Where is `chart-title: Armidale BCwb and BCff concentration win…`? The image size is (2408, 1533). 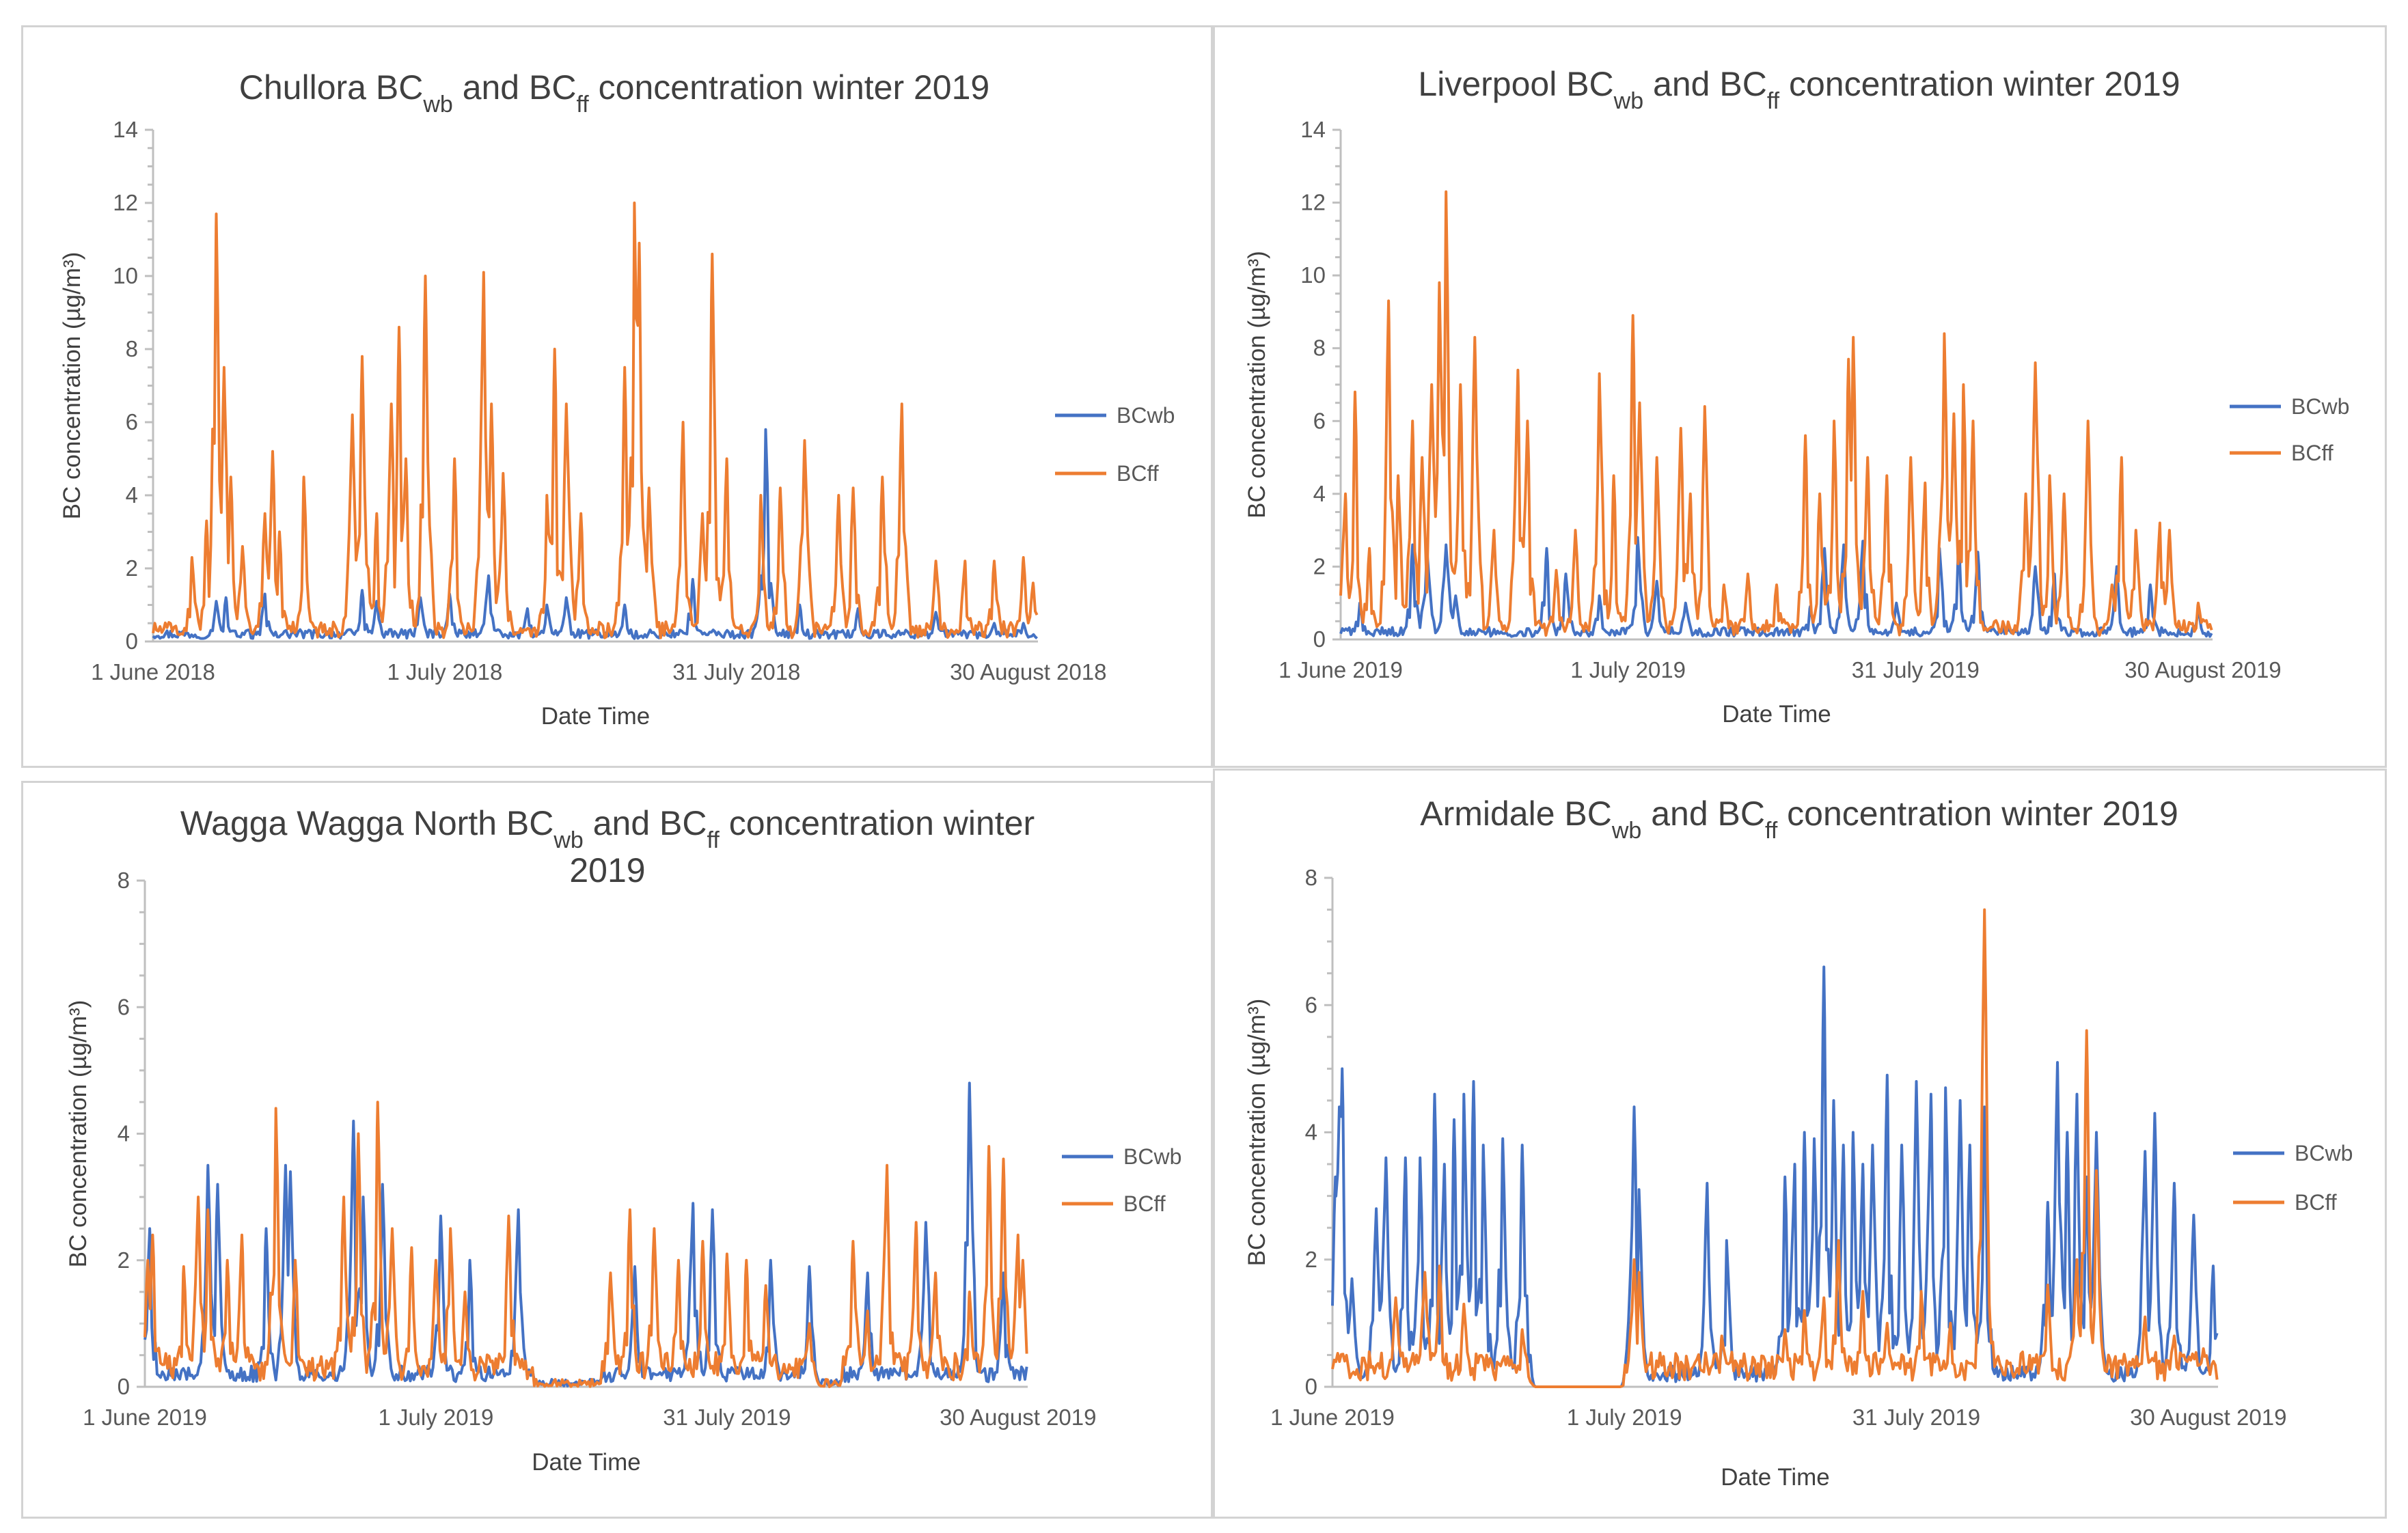
chart-title: Armidale BCwb and BCff concentration win… is located at coordinates (1799, 819).